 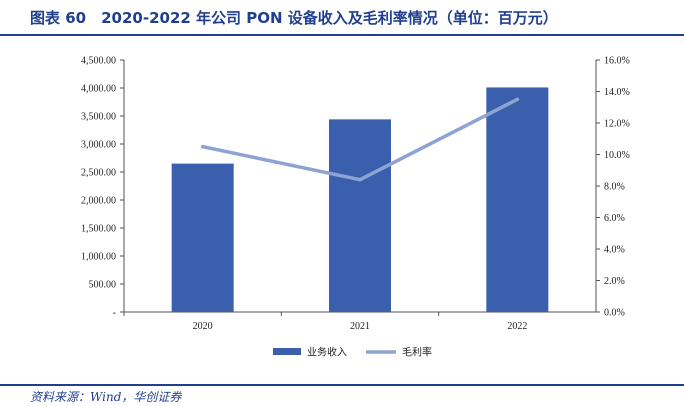 What do you see at coordinates (517, 199) in the screenshot?
I see `bar-2022` at bounding box center [517, 199].